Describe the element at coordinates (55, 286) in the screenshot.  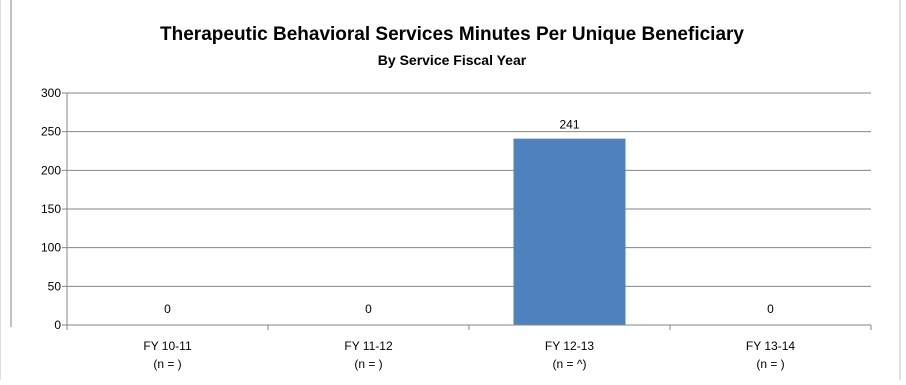
I see `y-tick-label: 50` at that location.